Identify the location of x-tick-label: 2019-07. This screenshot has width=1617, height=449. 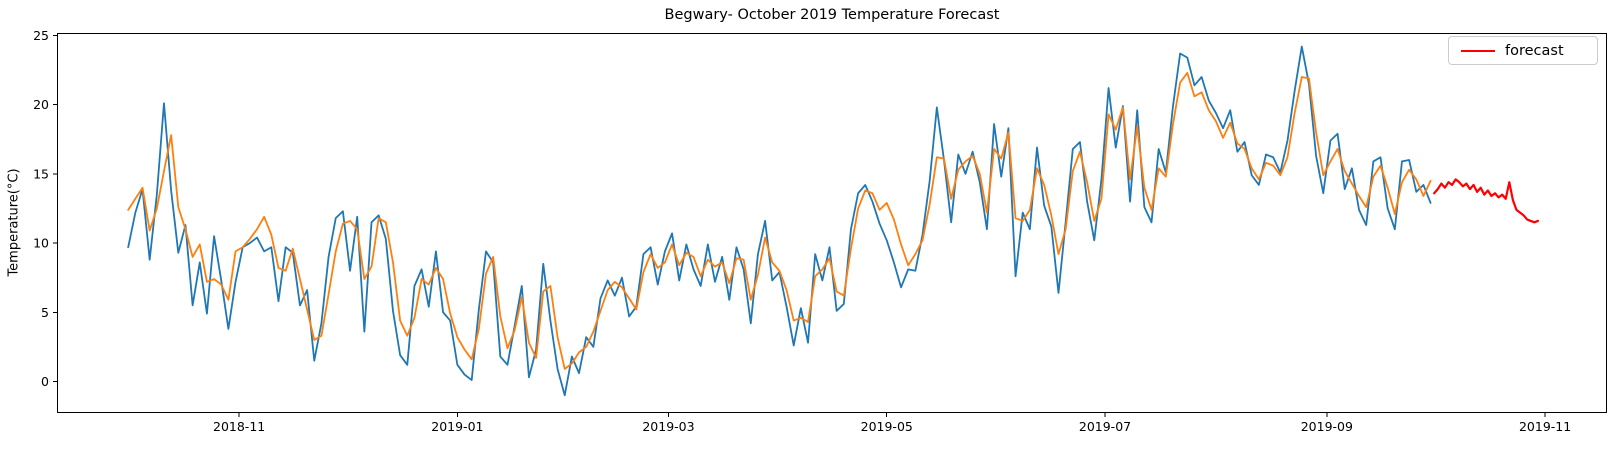
(1105, 426).